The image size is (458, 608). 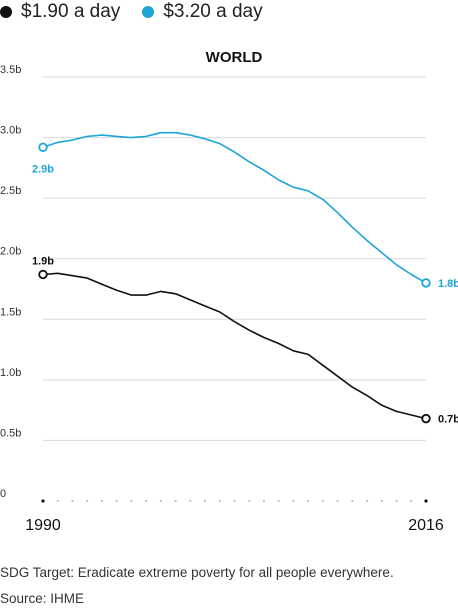 What do you see at coordinates (448, 284) in the screenshot?
I see `series-end-label: 1.8b` at bounding box center [448, 284].